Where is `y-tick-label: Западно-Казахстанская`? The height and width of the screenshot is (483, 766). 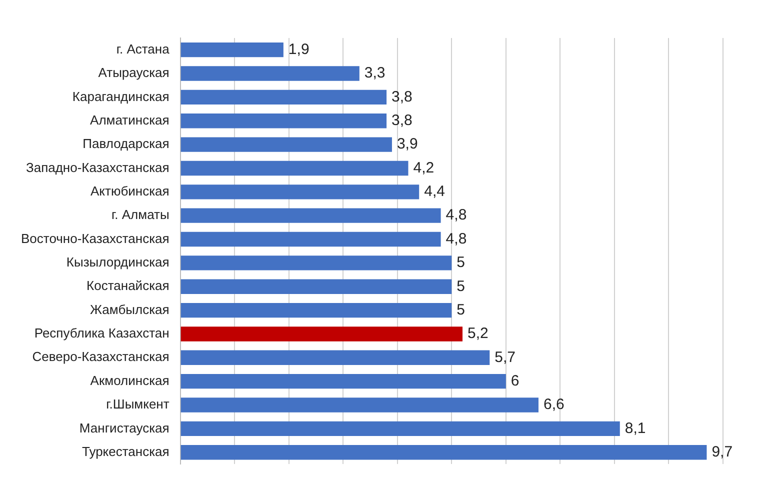 y-tick-label: Западно-Казахстанская is located at coordinates (98, 167).